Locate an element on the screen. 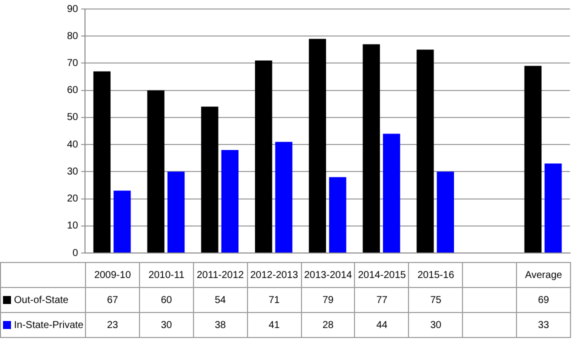 Image resolution: width=572 pixels, height=348 pixels. data-label: 23 is located at coordinates (113, 325).